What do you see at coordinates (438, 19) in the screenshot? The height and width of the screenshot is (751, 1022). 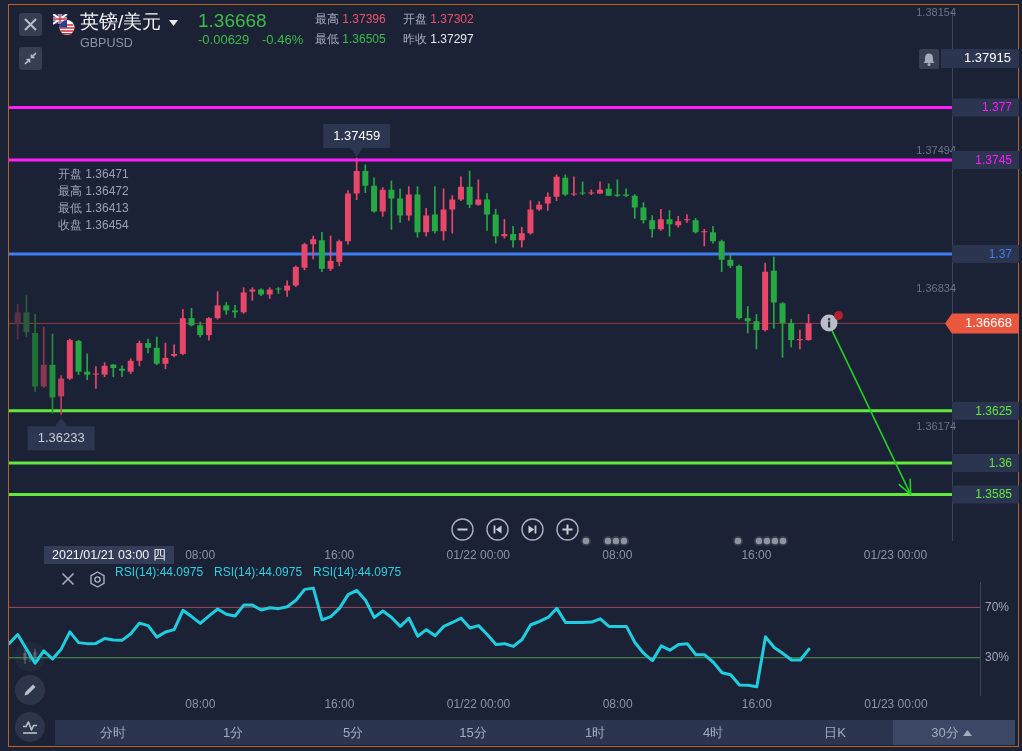 I see `annotation: 开盘 1.37302` at bounding box center [438, 19].